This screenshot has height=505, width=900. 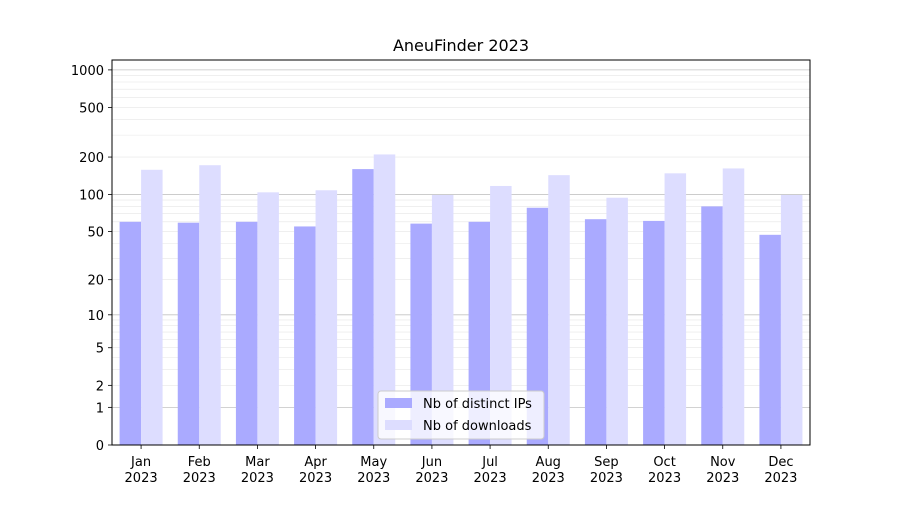 I want to click on y-tick-label: 20, so click(x=95, y=281).